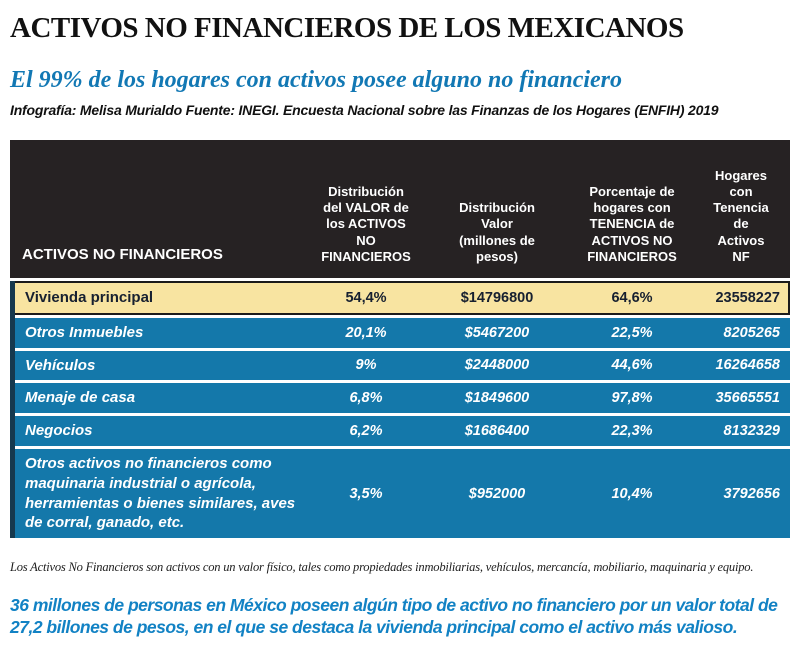  What do you see at coordinates (59, 431) in the screenshot?
I see `row-label: Negocios` at bounding box center [59, 431].